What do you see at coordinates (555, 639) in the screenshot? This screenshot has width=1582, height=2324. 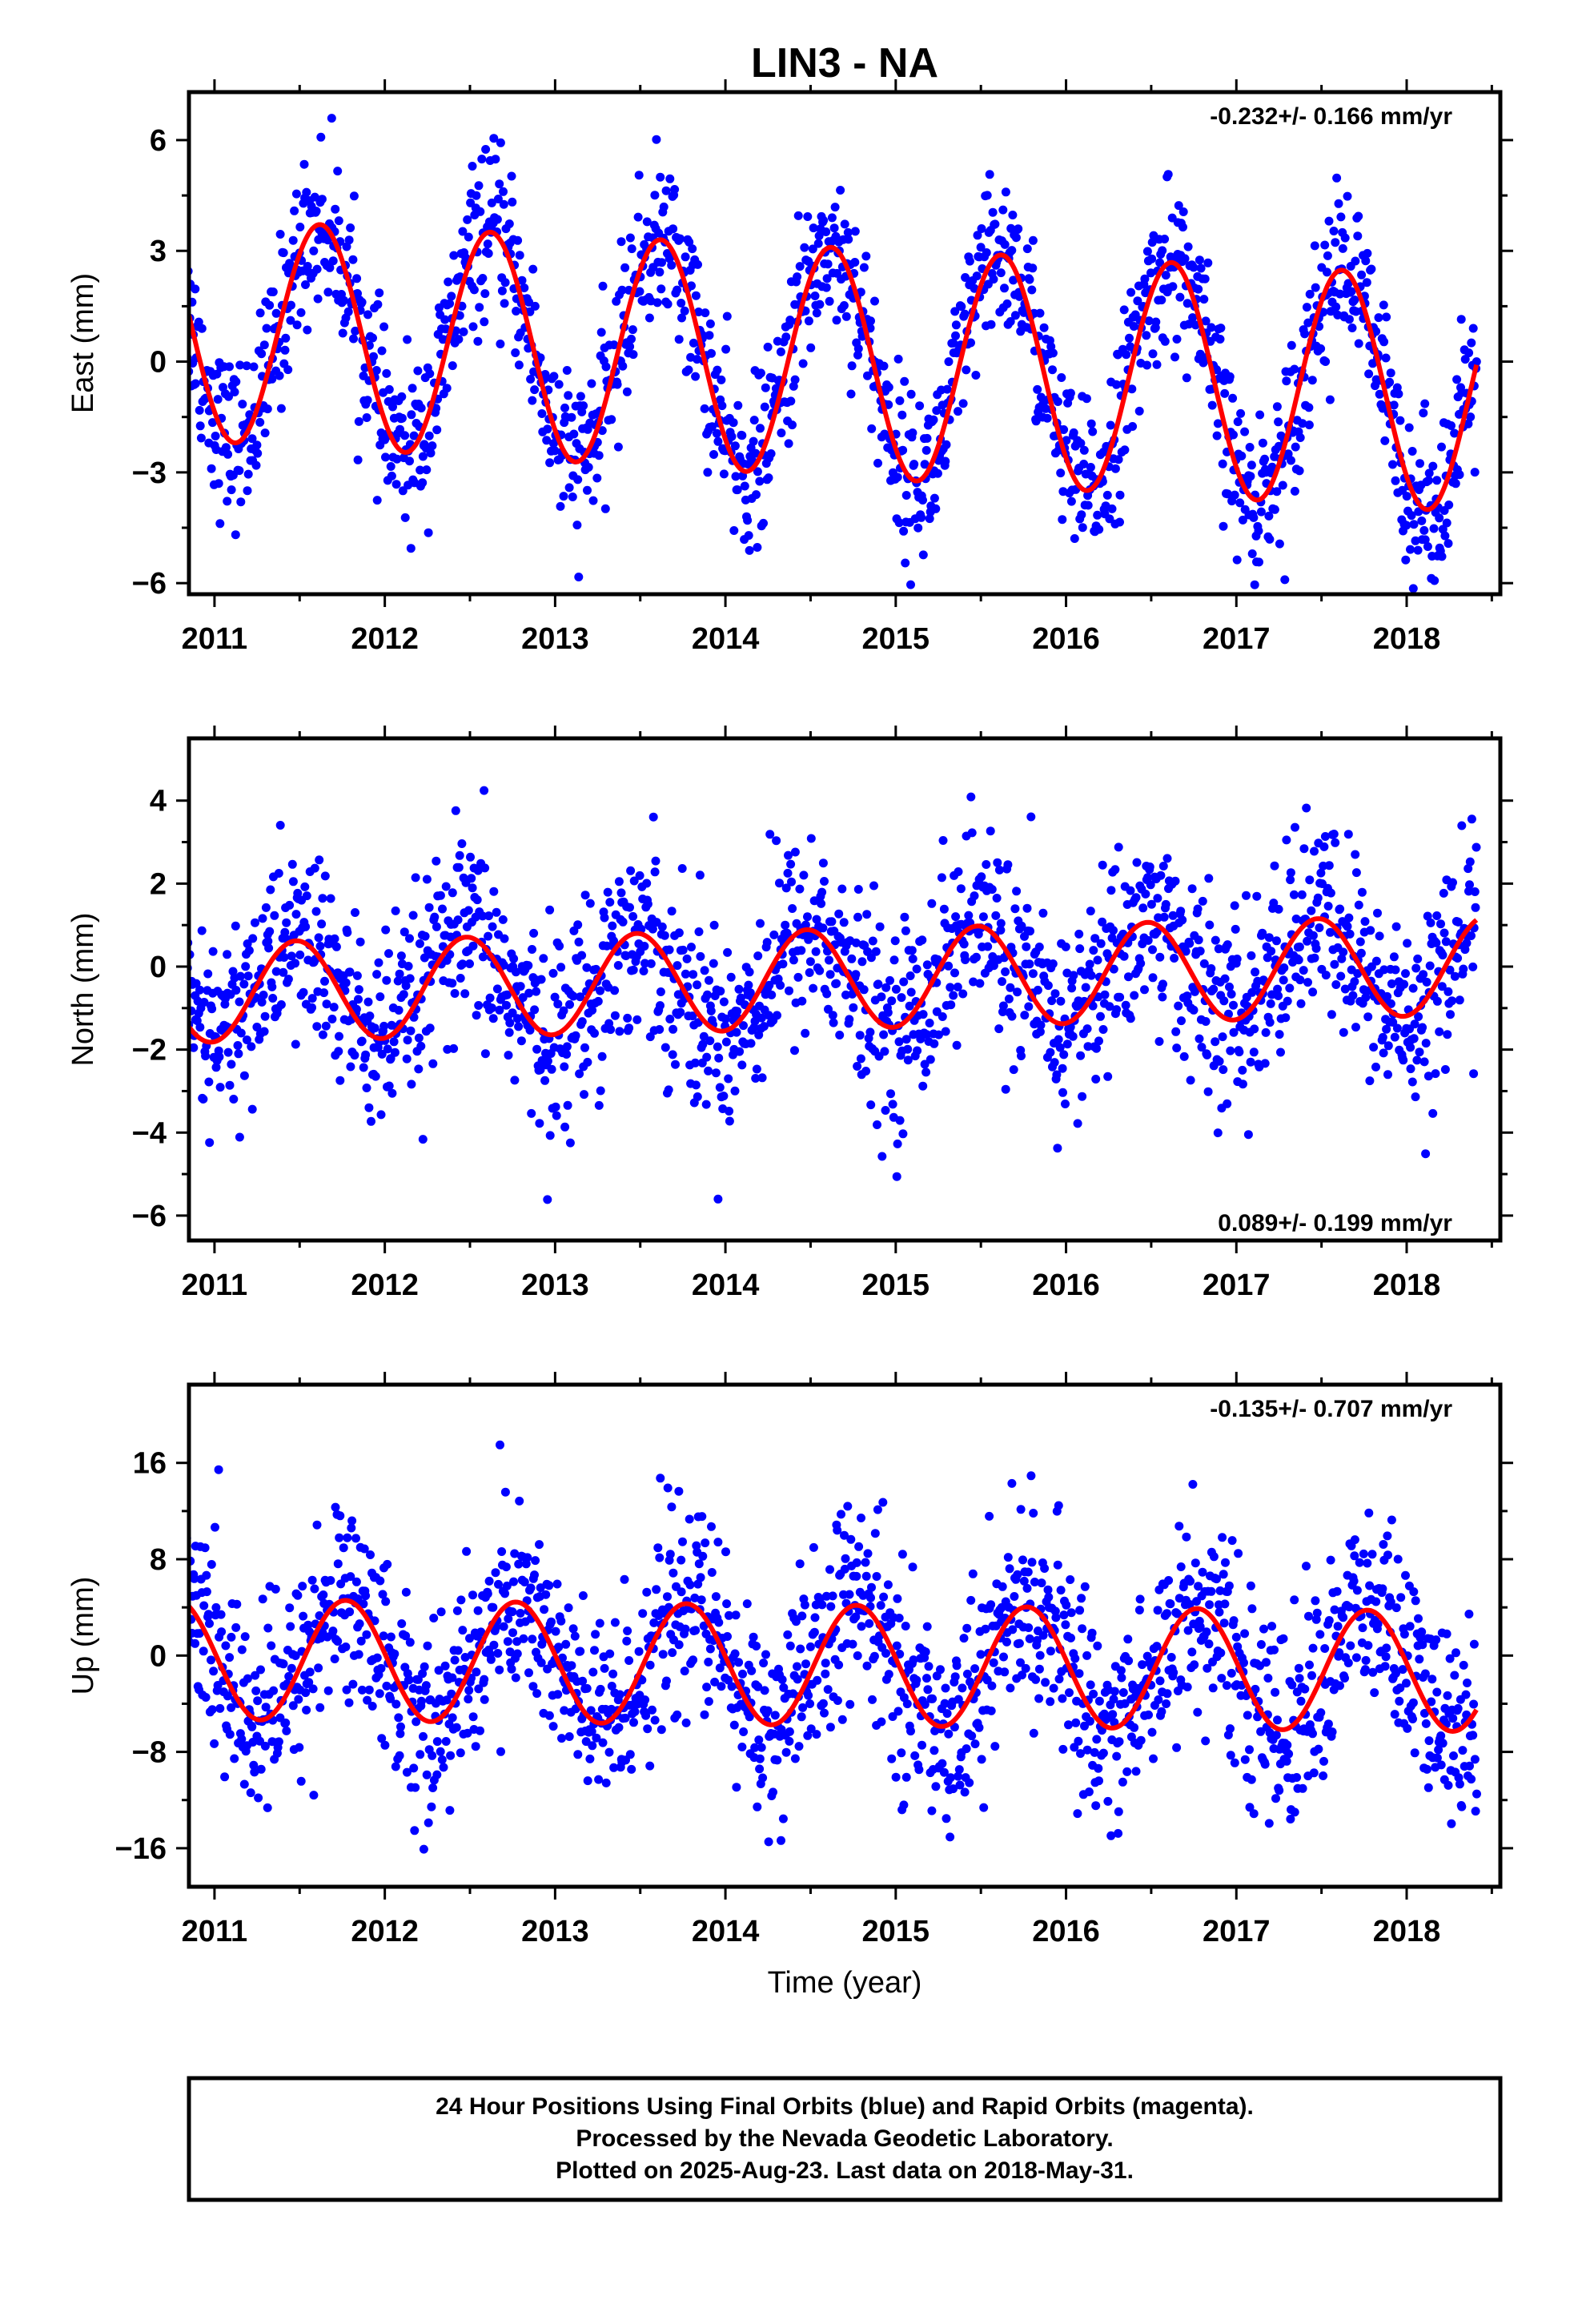 I see `east-x-tick-label: 2013` at bounding box center [555, 639].